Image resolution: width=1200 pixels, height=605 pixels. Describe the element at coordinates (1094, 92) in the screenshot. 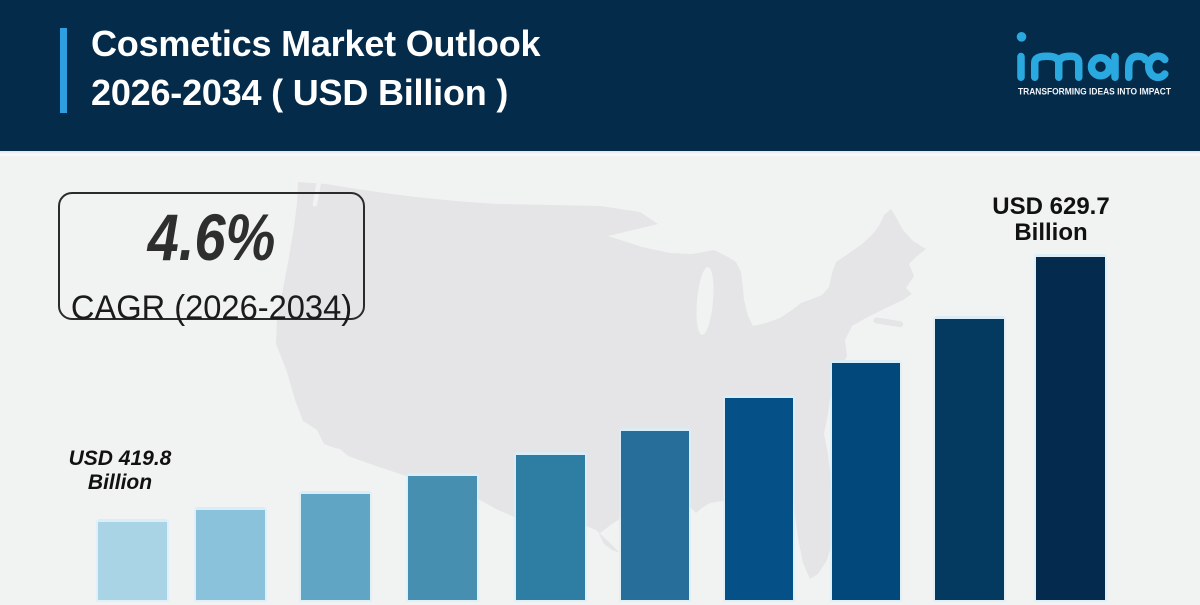

I see `svg-text: TRANSFORMING IDEAS INTO IMPACT` at that location.